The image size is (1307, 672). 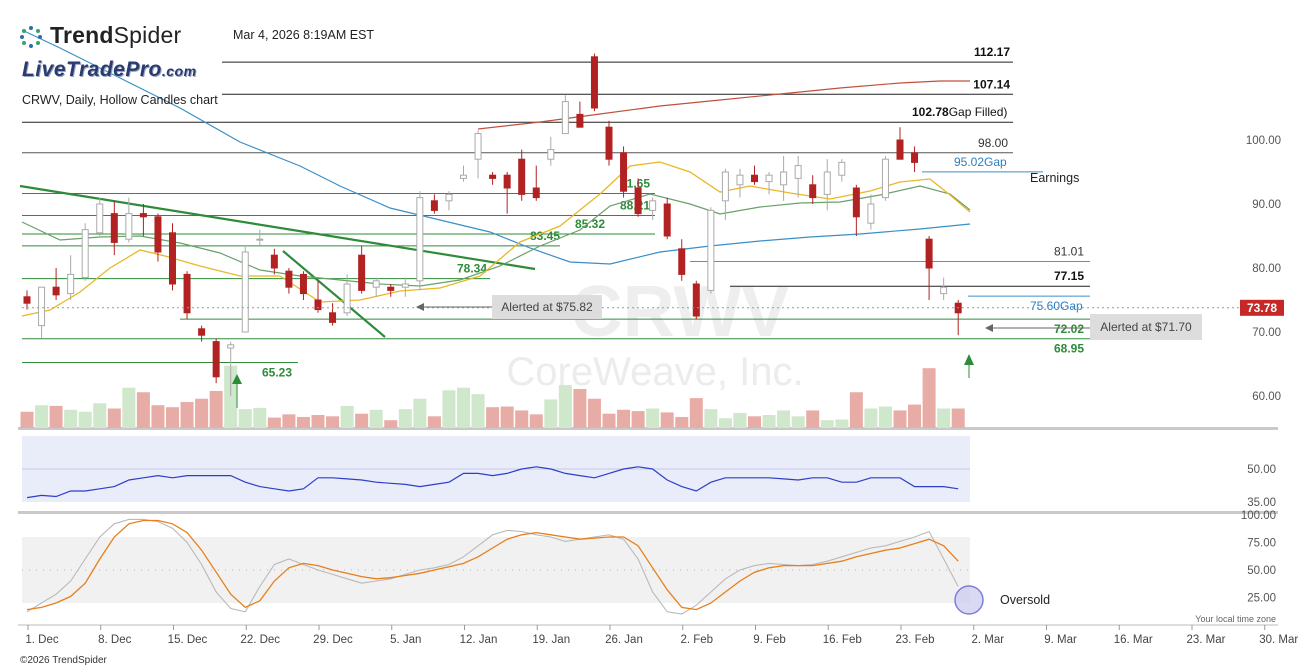 I want to click on rsi-axis-tick: 50.00, so click(x=1261, y=470).